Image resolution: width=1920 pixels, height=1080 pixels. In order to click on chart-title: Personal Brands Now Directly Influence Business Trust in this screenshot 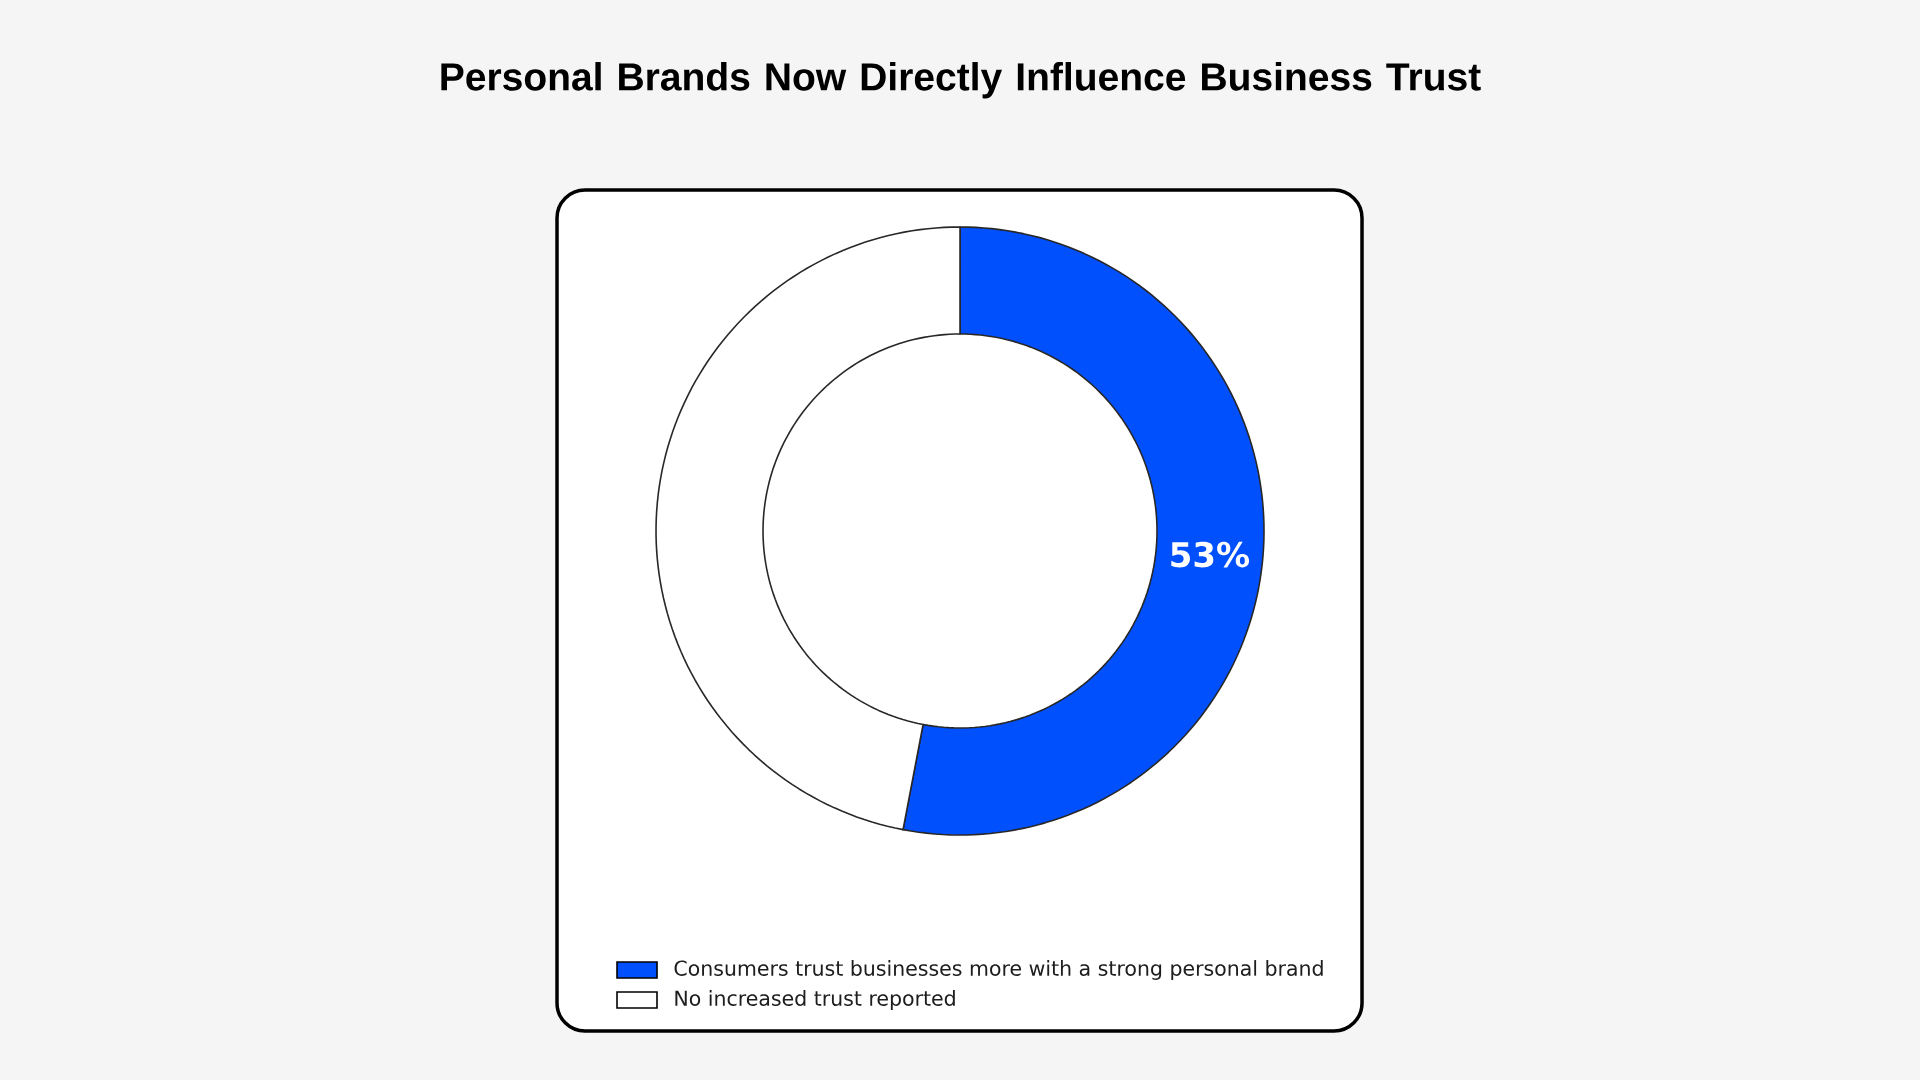, I will do `click(961, 80)`.